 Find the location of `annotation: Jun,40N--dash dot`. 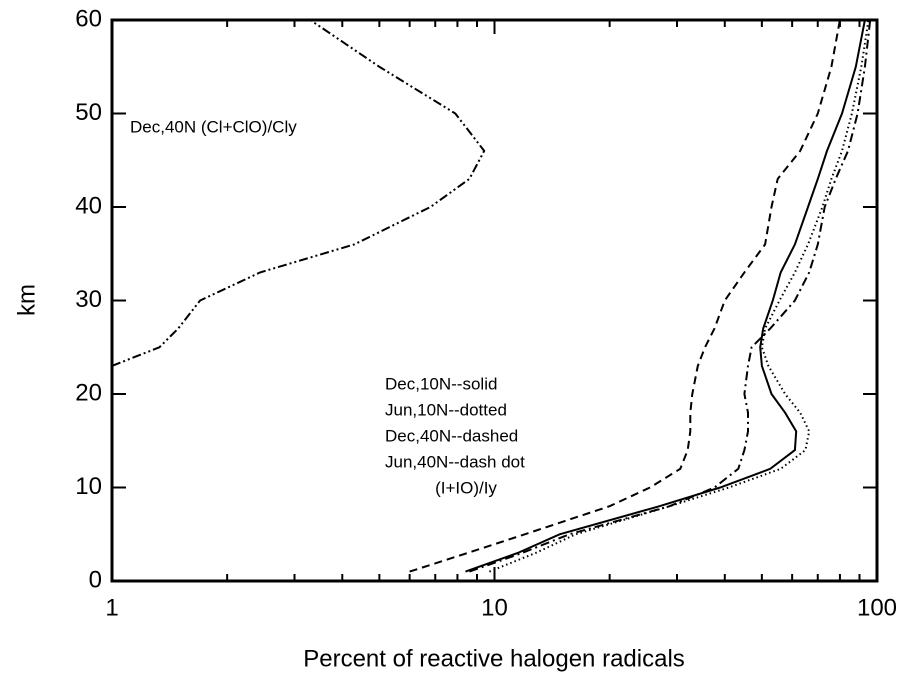

annotation: Jun,40N--dash dot is located at coordinates (455, 461).